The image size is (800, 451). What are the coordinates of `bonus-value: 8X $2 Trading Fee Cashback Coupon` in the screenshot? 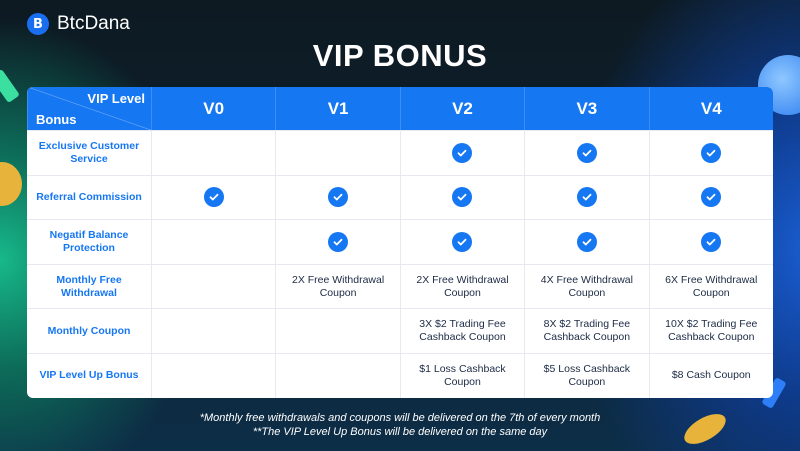 It's located at (586, 331).